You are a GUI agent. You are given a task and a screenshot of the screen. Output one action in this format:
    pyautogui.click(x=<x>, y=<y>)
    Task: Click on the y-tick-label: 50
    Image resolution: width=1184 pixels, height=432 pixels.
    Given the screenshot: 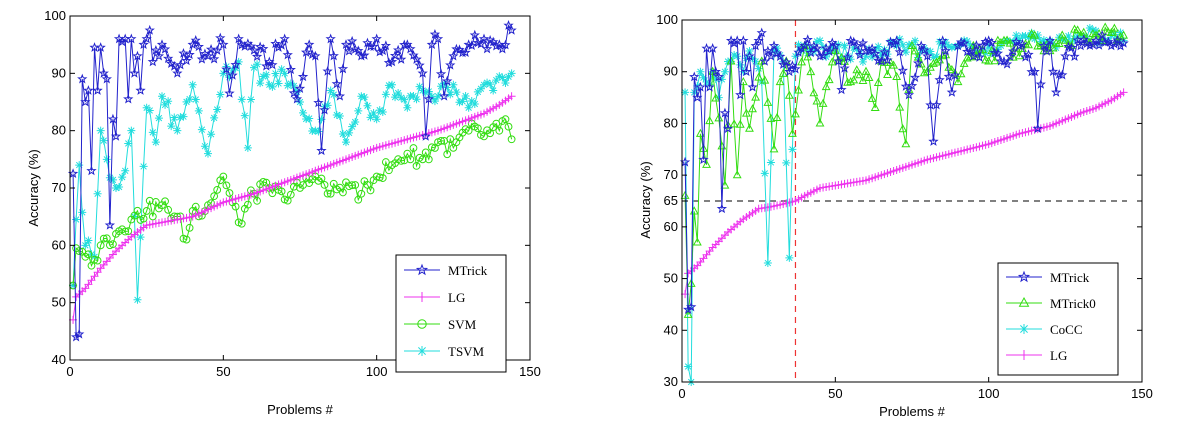 What is the action you would take?
    pyautogui.click(x=59, y=302)
    